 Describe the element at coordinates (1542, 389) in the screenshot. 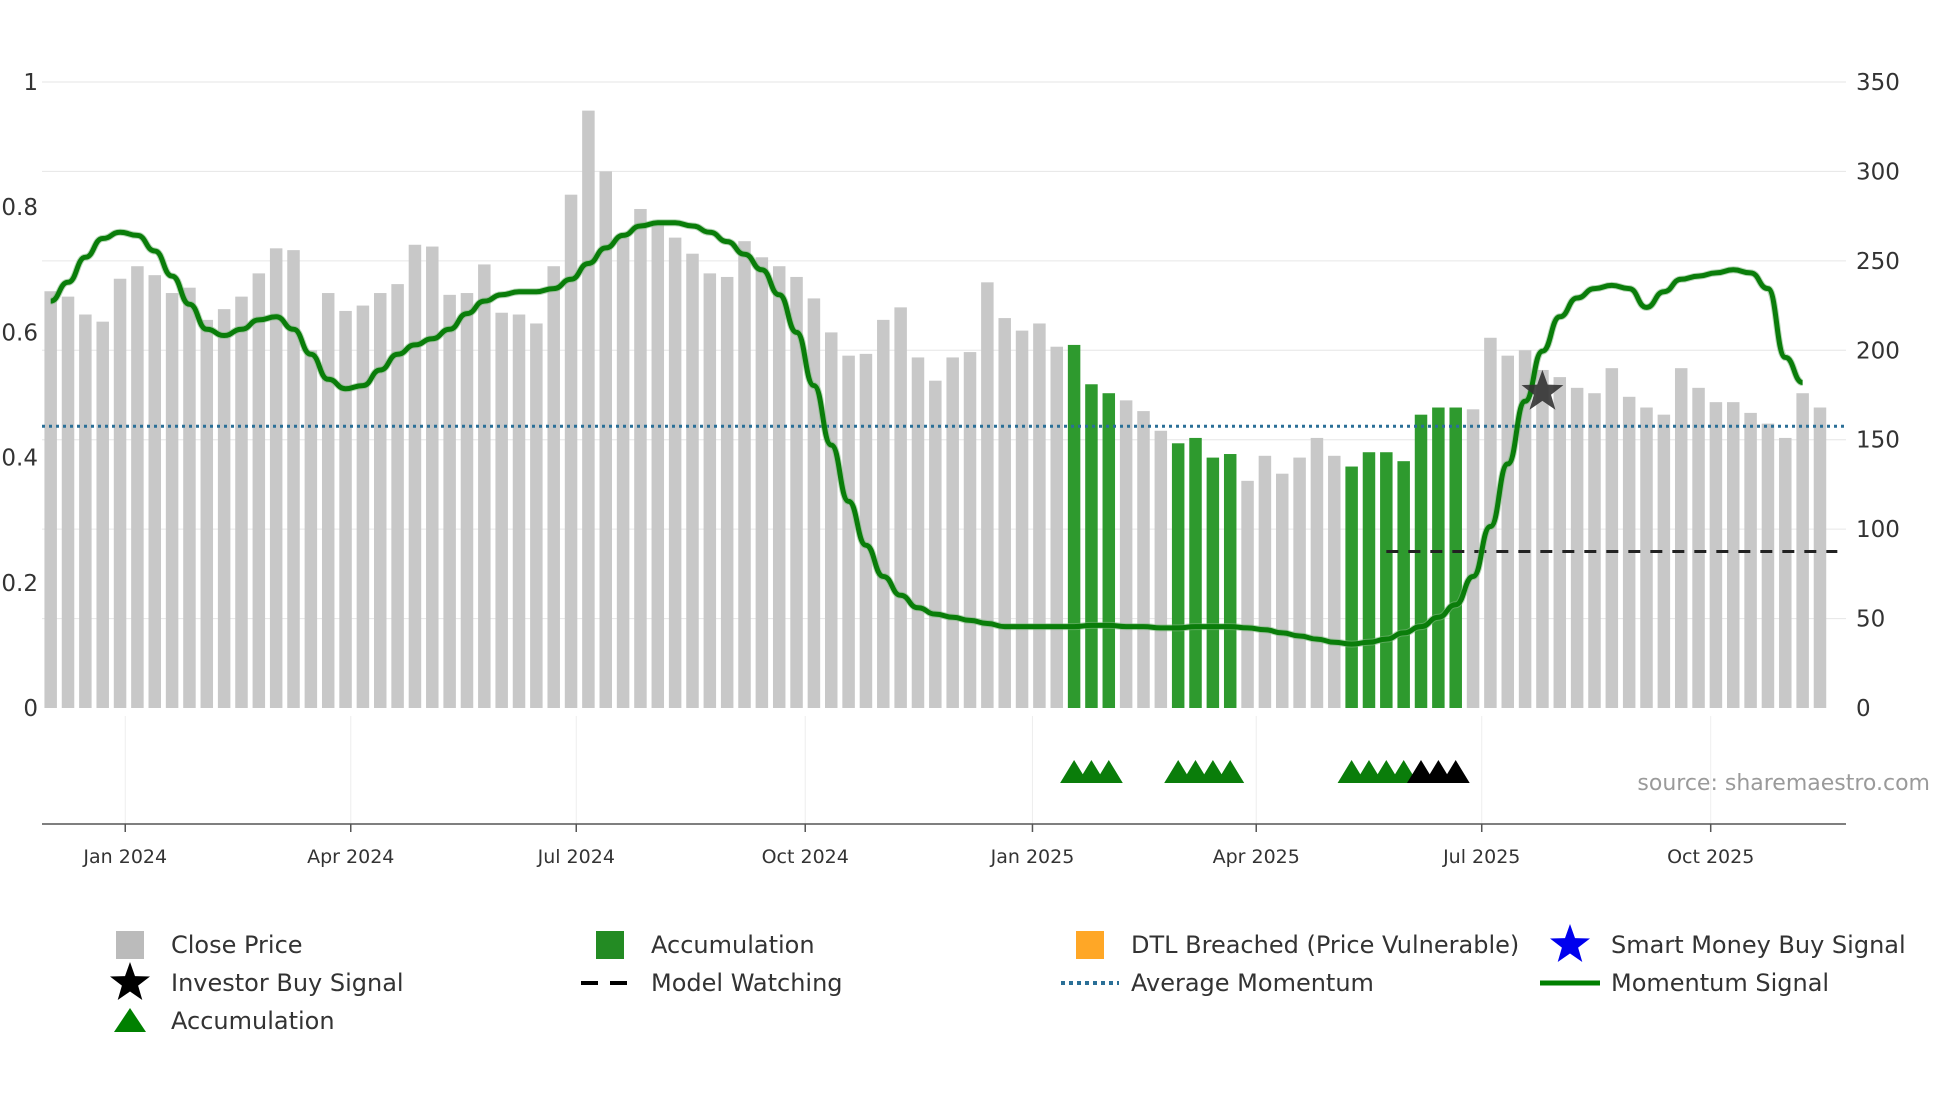

I see `investor-buy-signal` at that location.